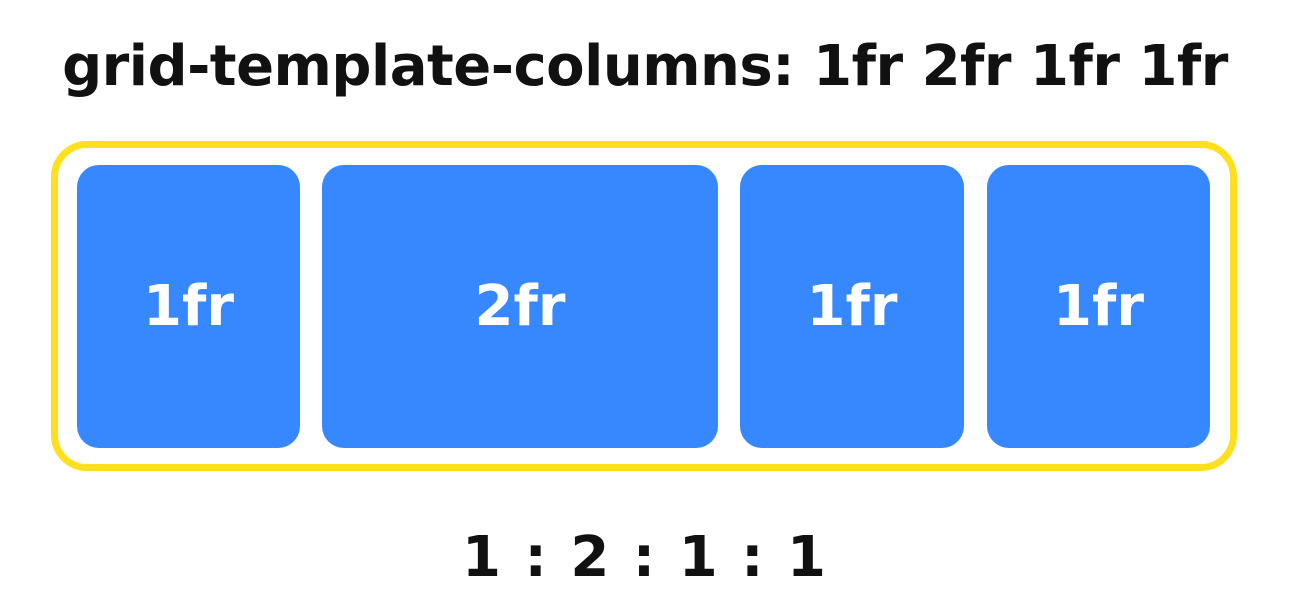 This screenshot has height=609, width=1290. I want to click on grid-cell-3: 1fr, so click(852, 306).